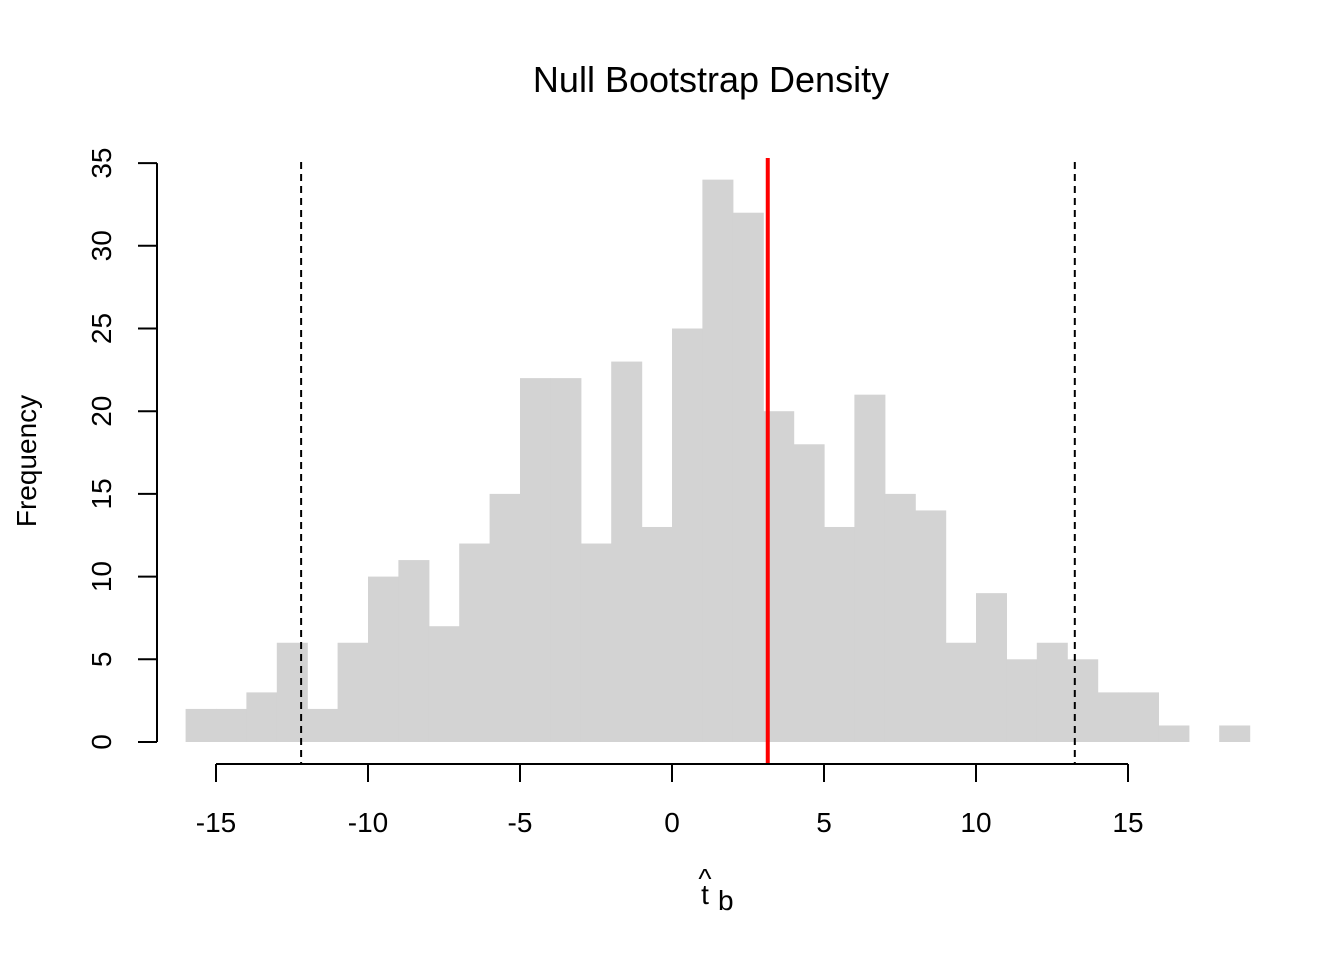 The height and width of the screenshot is (960, 1344). I want to click on y-tick-label: 15, so click(101, 493).